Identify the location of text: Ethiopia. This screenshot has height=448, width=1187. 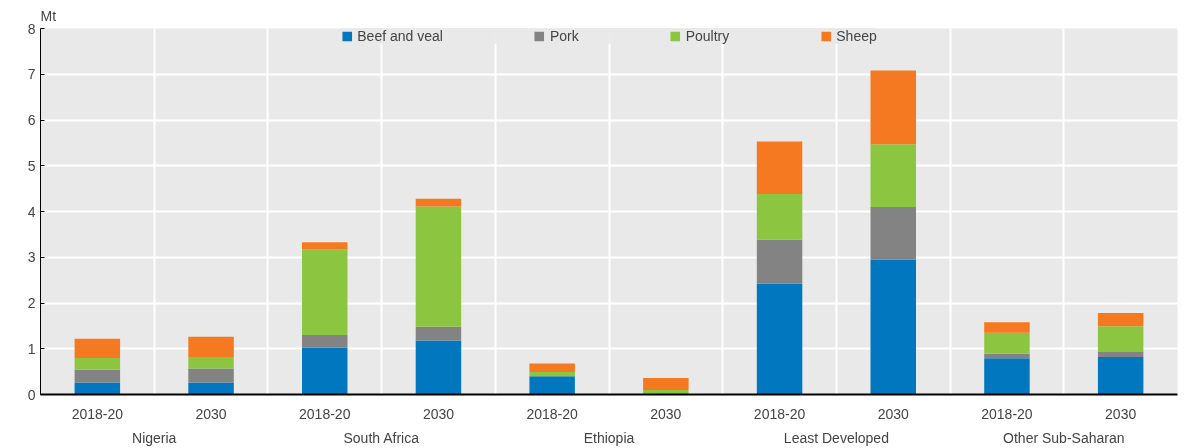
(609, 437).